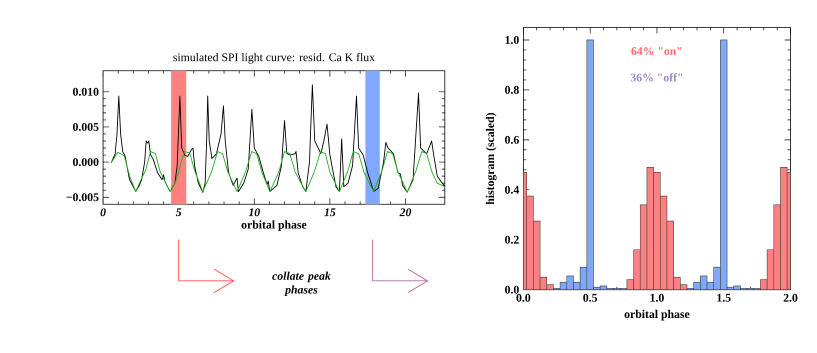  What do you see at coordinates (656, 77) in the screenshot?
I see `annotation: 36% "off"` at bounding box center [656, 77].